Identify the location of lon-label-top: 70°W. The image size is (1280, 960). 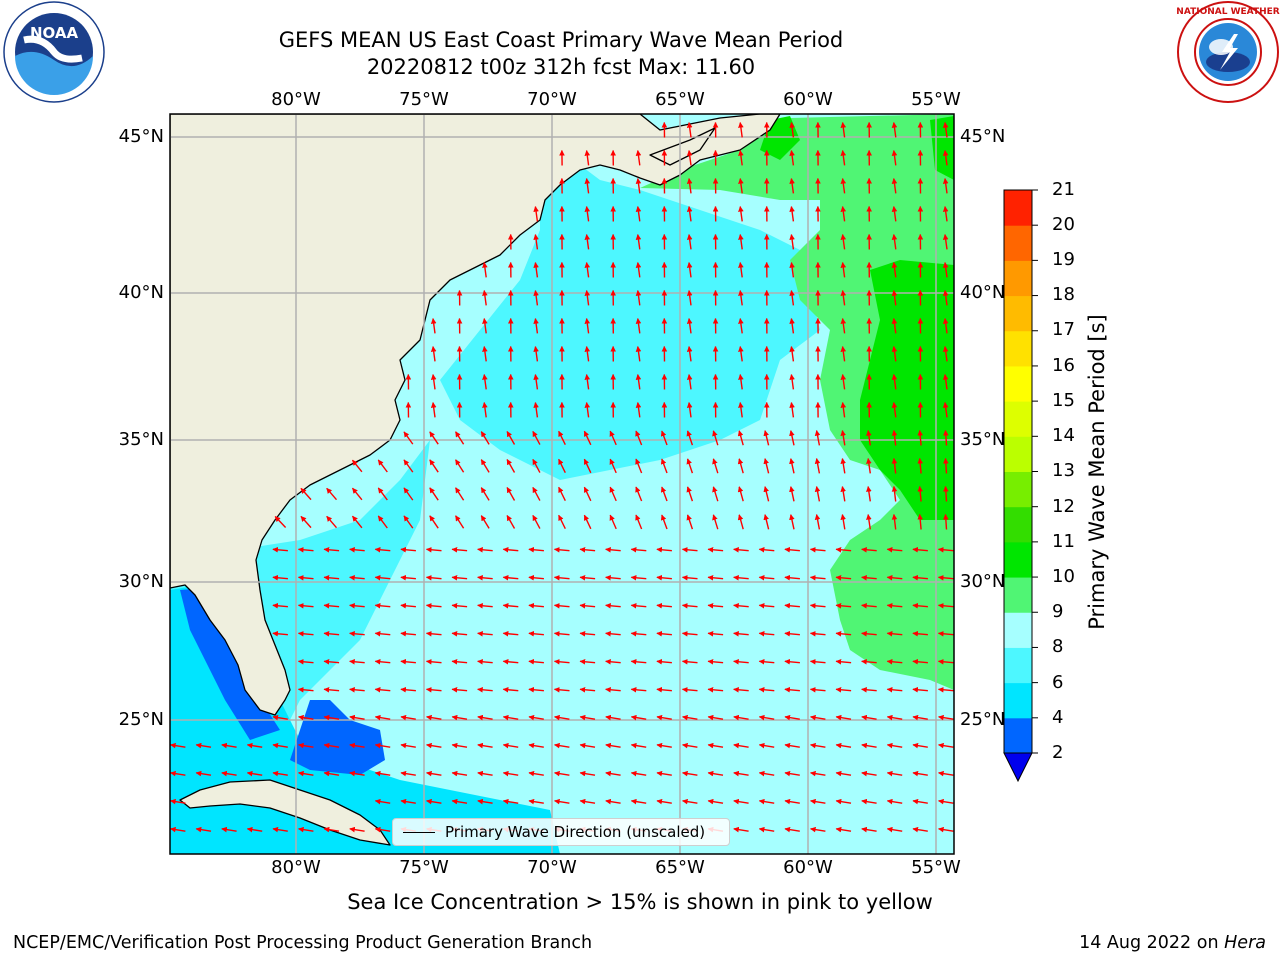
(552, 99).